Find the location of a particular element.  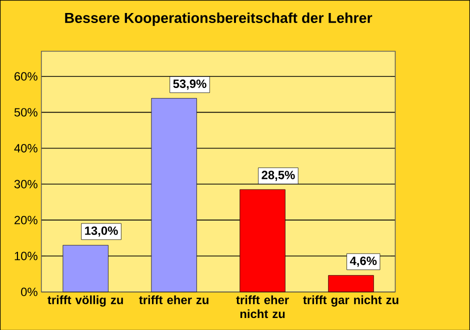

y-tick-label: 50% is located at coordinates (26, 112).